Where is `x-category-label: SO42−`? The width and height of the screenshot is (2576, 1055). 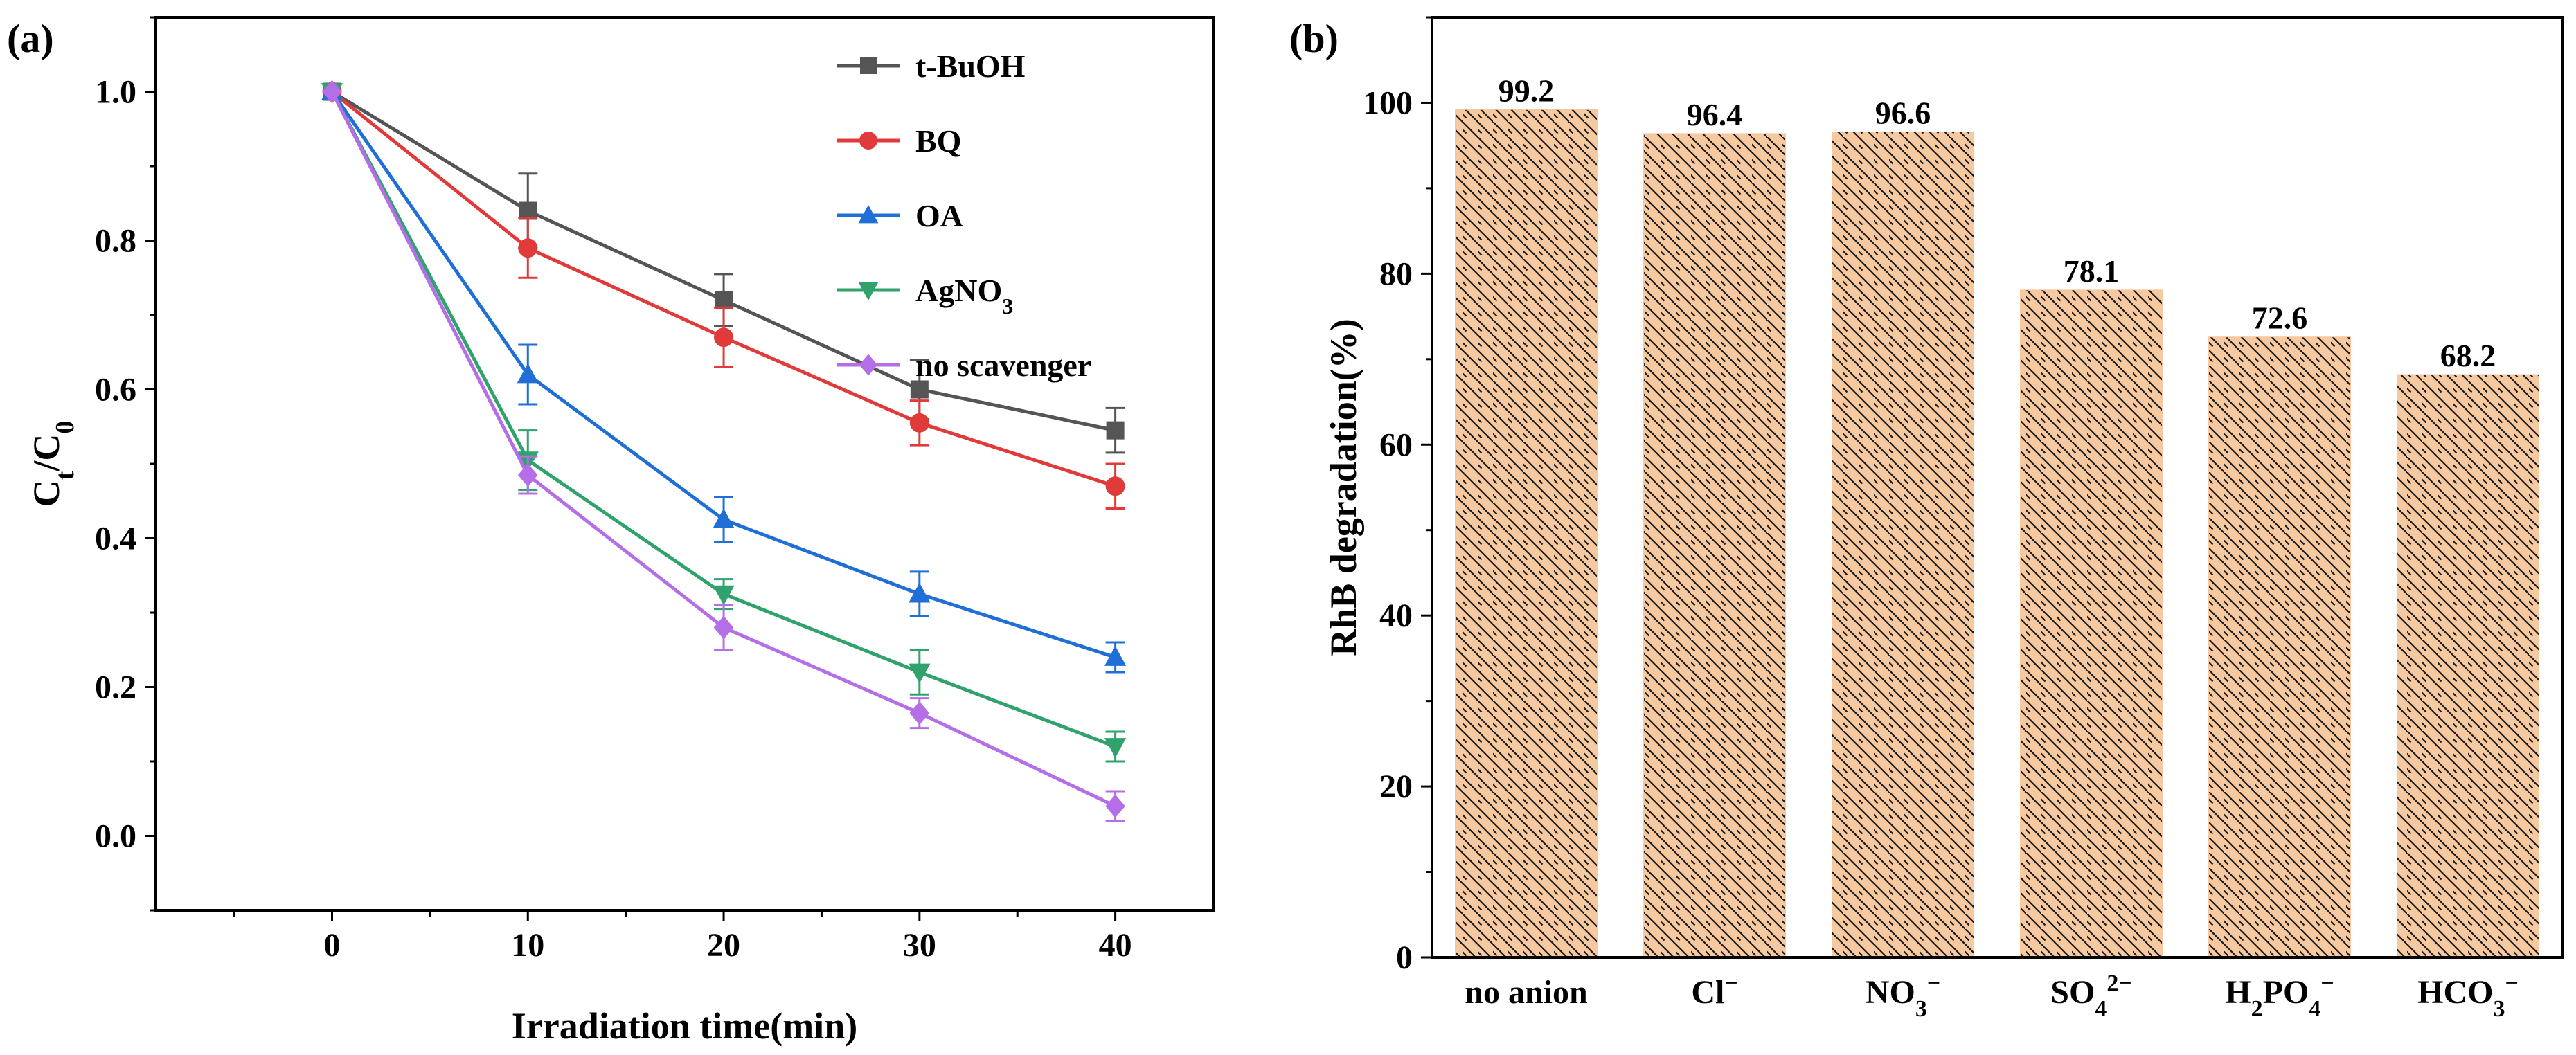
x-category-label: SO42− is located at coordinates (2090, 996).